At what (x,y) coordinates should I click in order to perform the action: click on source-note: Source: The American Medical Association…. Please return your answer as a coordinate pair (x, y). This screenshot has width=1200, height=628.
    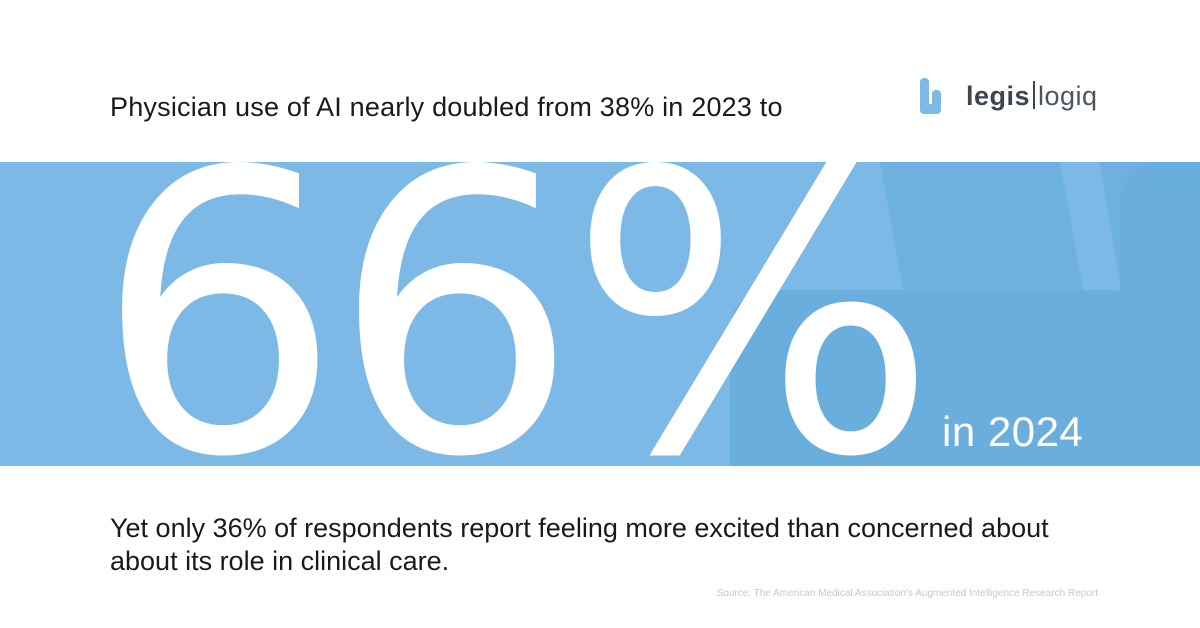
    Looking at the image, I should click on (907, 593).